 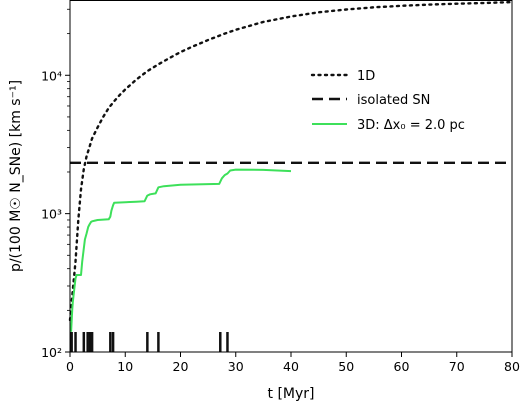 I want to click on legend-label-1d: 1D, so click(x=366, y=76).